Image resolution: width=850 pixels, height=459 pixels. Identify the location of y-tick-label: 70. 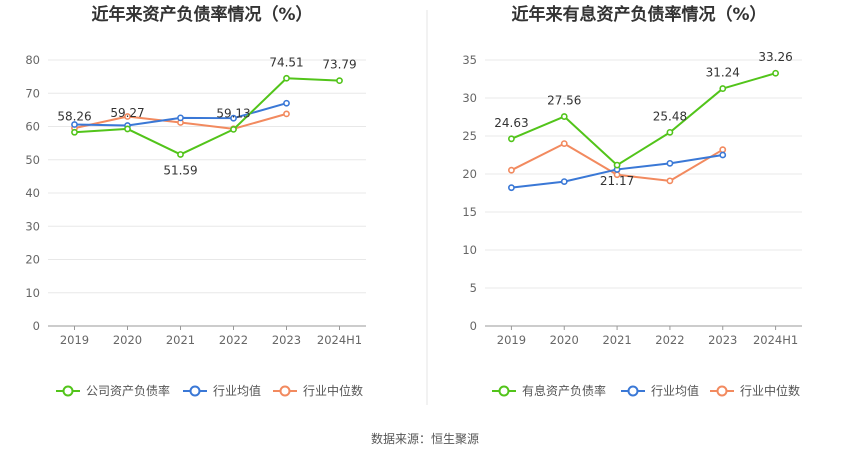
(32, 93).